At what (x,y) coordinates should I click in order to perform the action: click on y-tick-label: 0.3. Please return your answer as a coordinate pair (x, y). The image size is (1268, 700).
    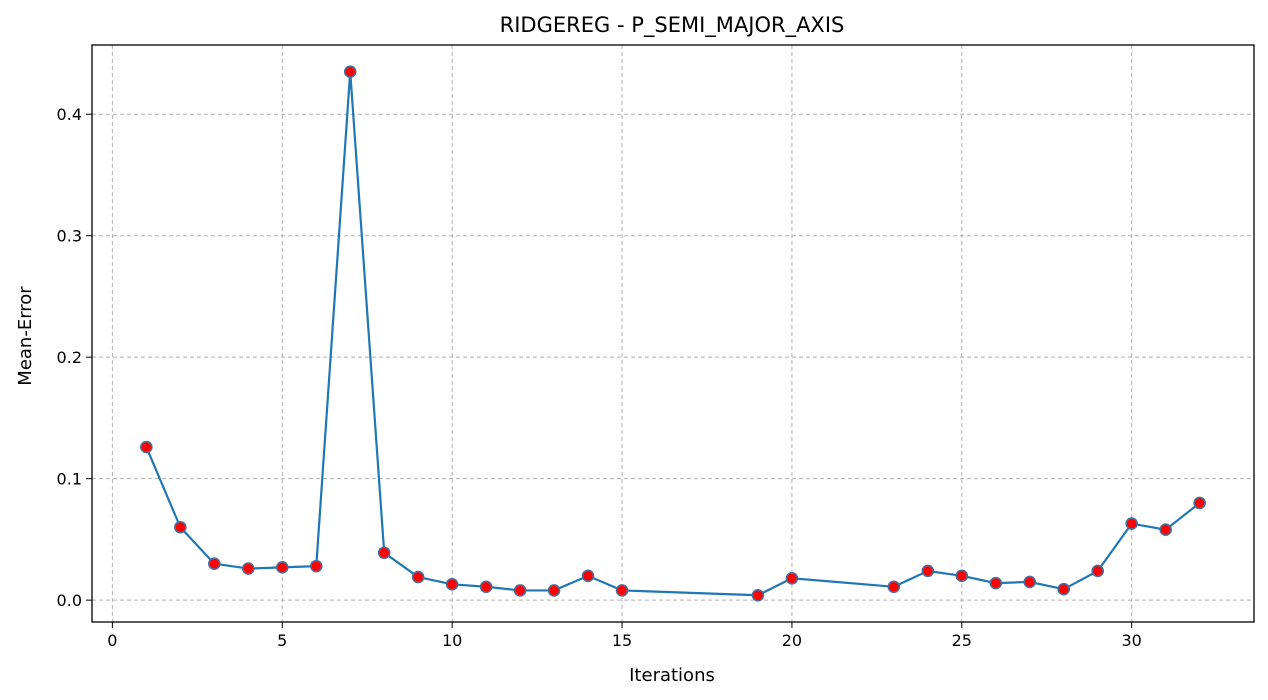
    Looking at the image, I should click on (69, 236).